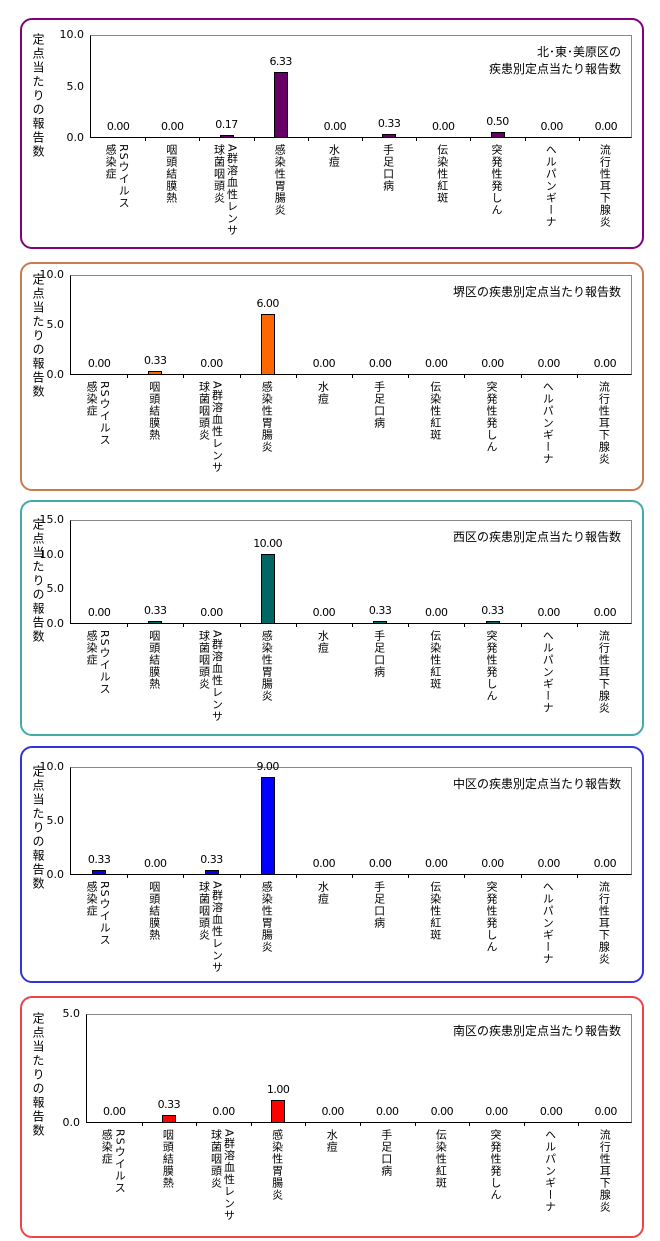 This screenshot has height=1241, width=660. What do you see at coordinates (497, 121) in the screenshot?
I see `data-label: 0.50` at bounding box center [497, 121].